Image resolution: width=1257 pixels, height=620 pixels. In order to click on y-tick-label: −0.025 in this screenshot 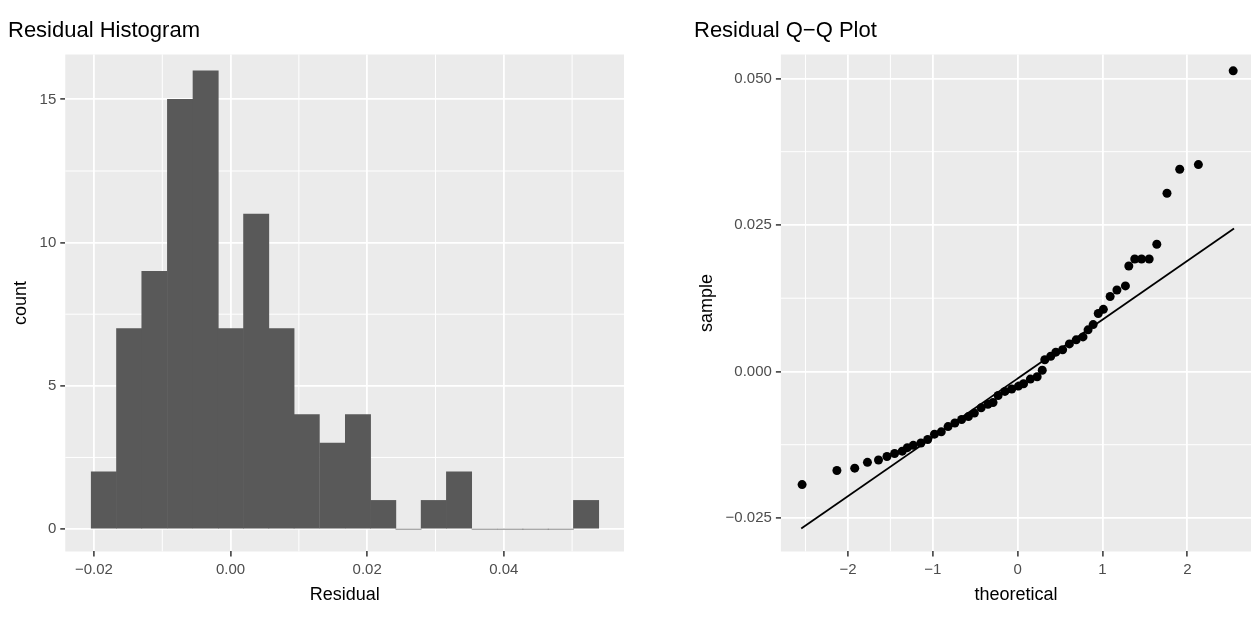, I will do `click(748, 517)`.